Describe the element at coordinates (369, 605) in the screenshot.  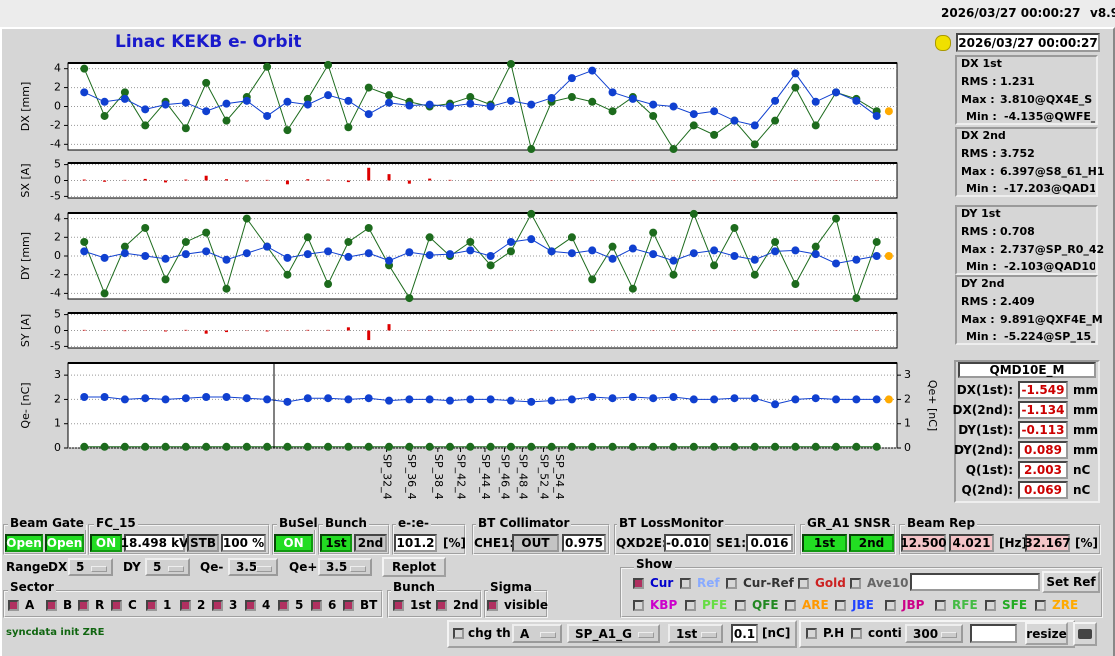
I see `checkbox-label: BT` at that location.